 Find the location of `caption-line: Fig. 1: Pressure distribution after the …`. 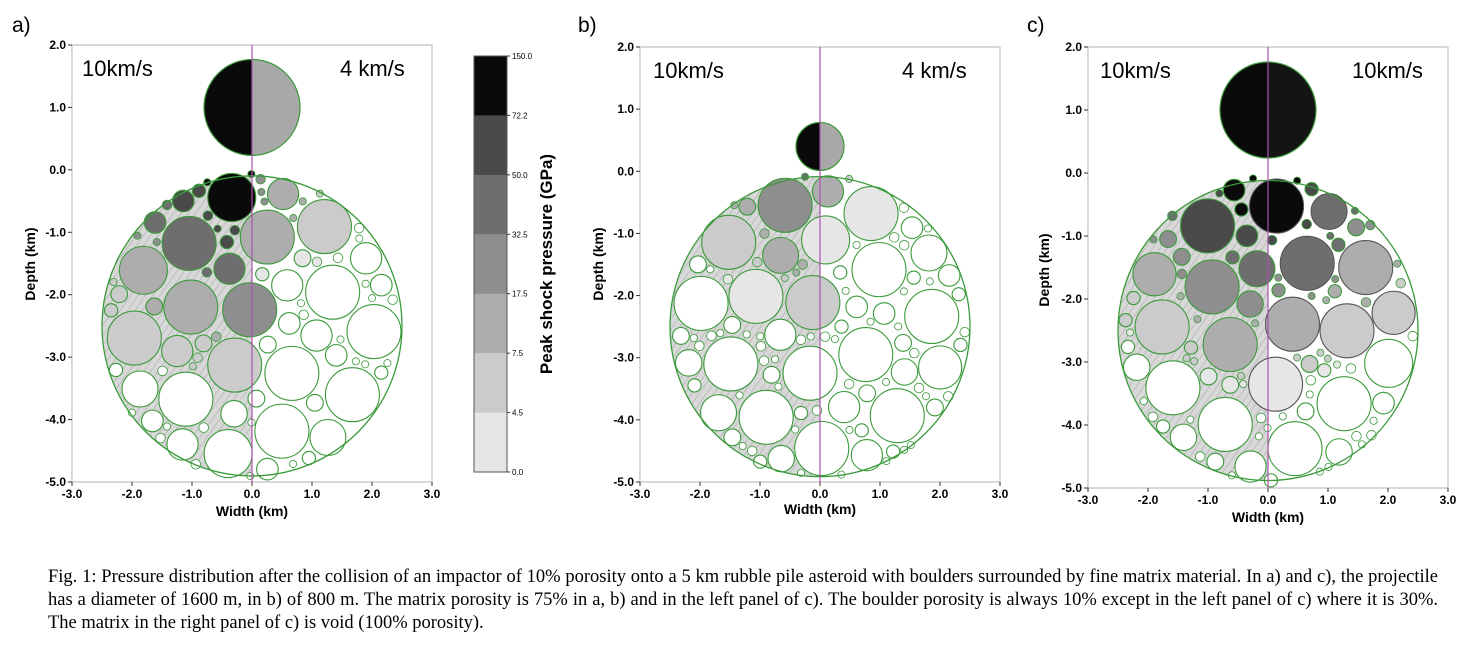

caption-line: Fig. 1: Pressure distribution after the … is located at coordinates (610, 577).